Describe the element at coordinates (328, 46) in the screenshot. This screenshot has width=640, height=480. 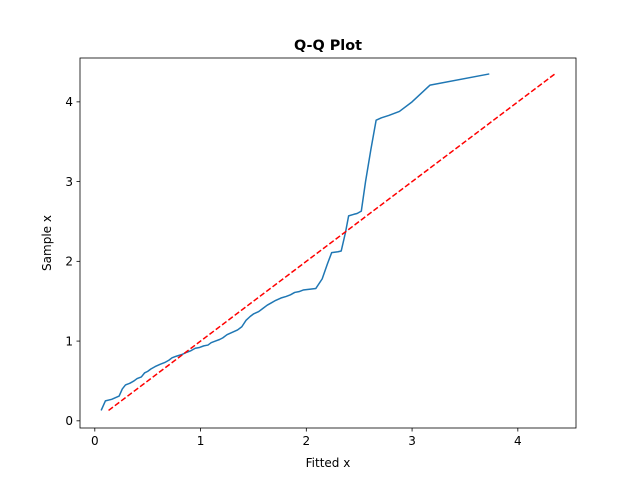
I see `chart-title: Q-Q Plot` at that location.